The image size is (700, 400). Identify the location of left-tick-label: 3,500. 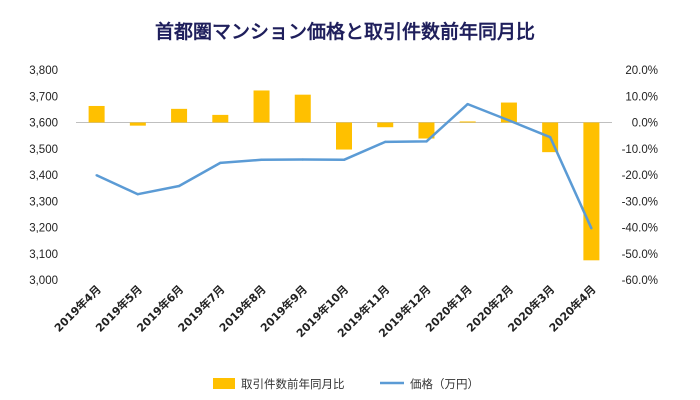
(43, 150).